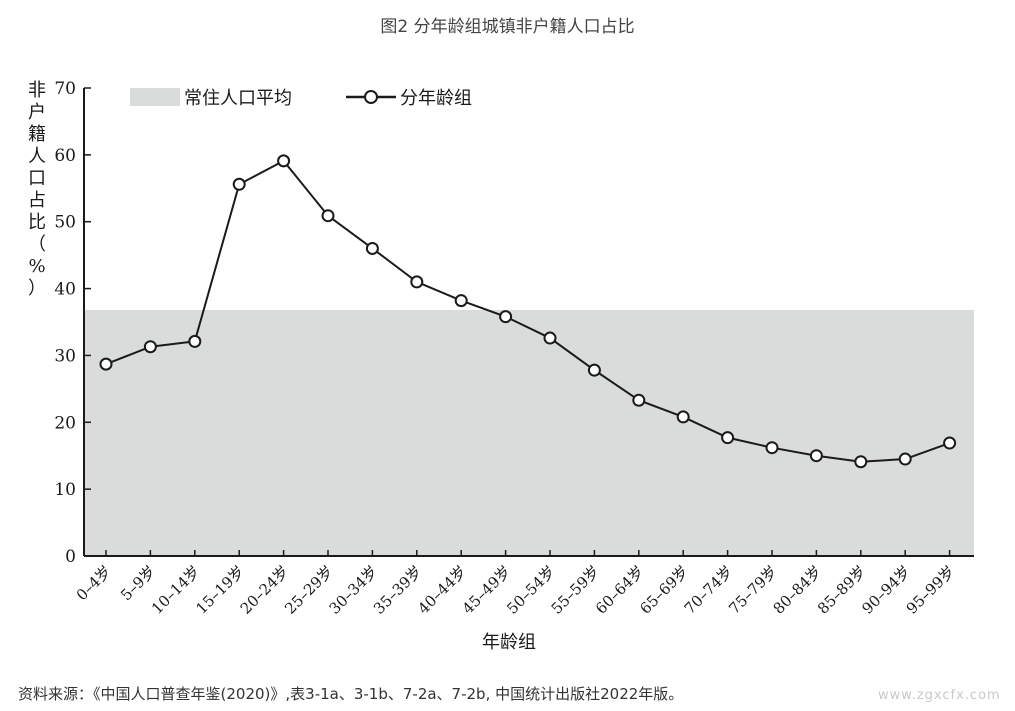 Image resolution: width=1015 pixels, height=711 pixels. What do you see at coordinates (138, 583) in the screenshot?
I see `x-tick-label: 5–9岁` at bounding box center [138, 583].